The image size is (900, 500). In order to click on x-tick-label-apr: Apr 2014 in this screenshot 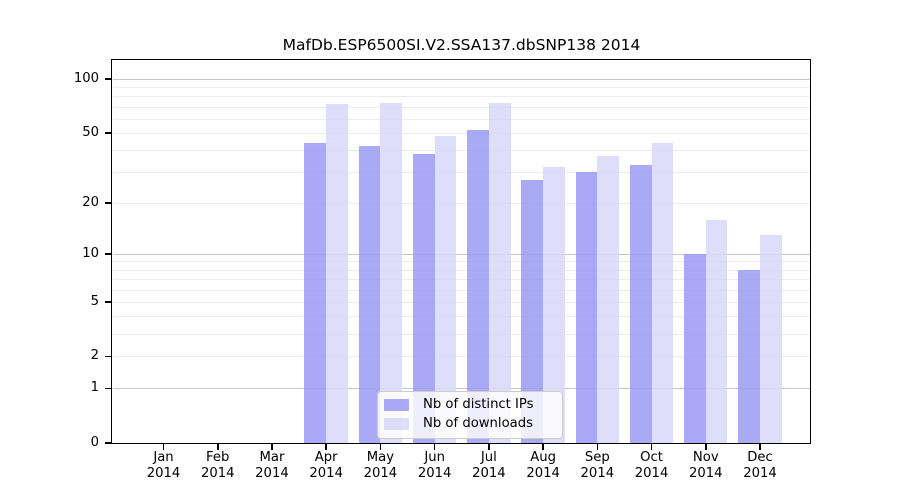, I will do `click(326, 466)`.